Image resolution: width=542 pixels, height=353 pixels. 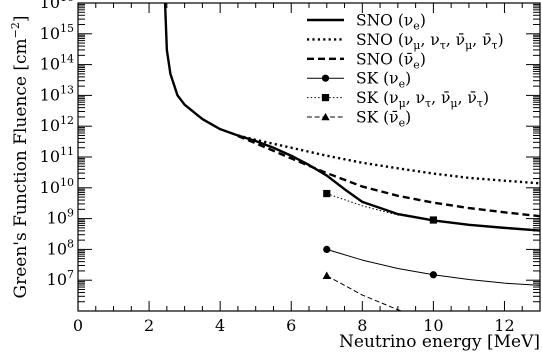 I want to click on x-axis-title: Neutrino energy [MeV], so click(x=439, y=342).